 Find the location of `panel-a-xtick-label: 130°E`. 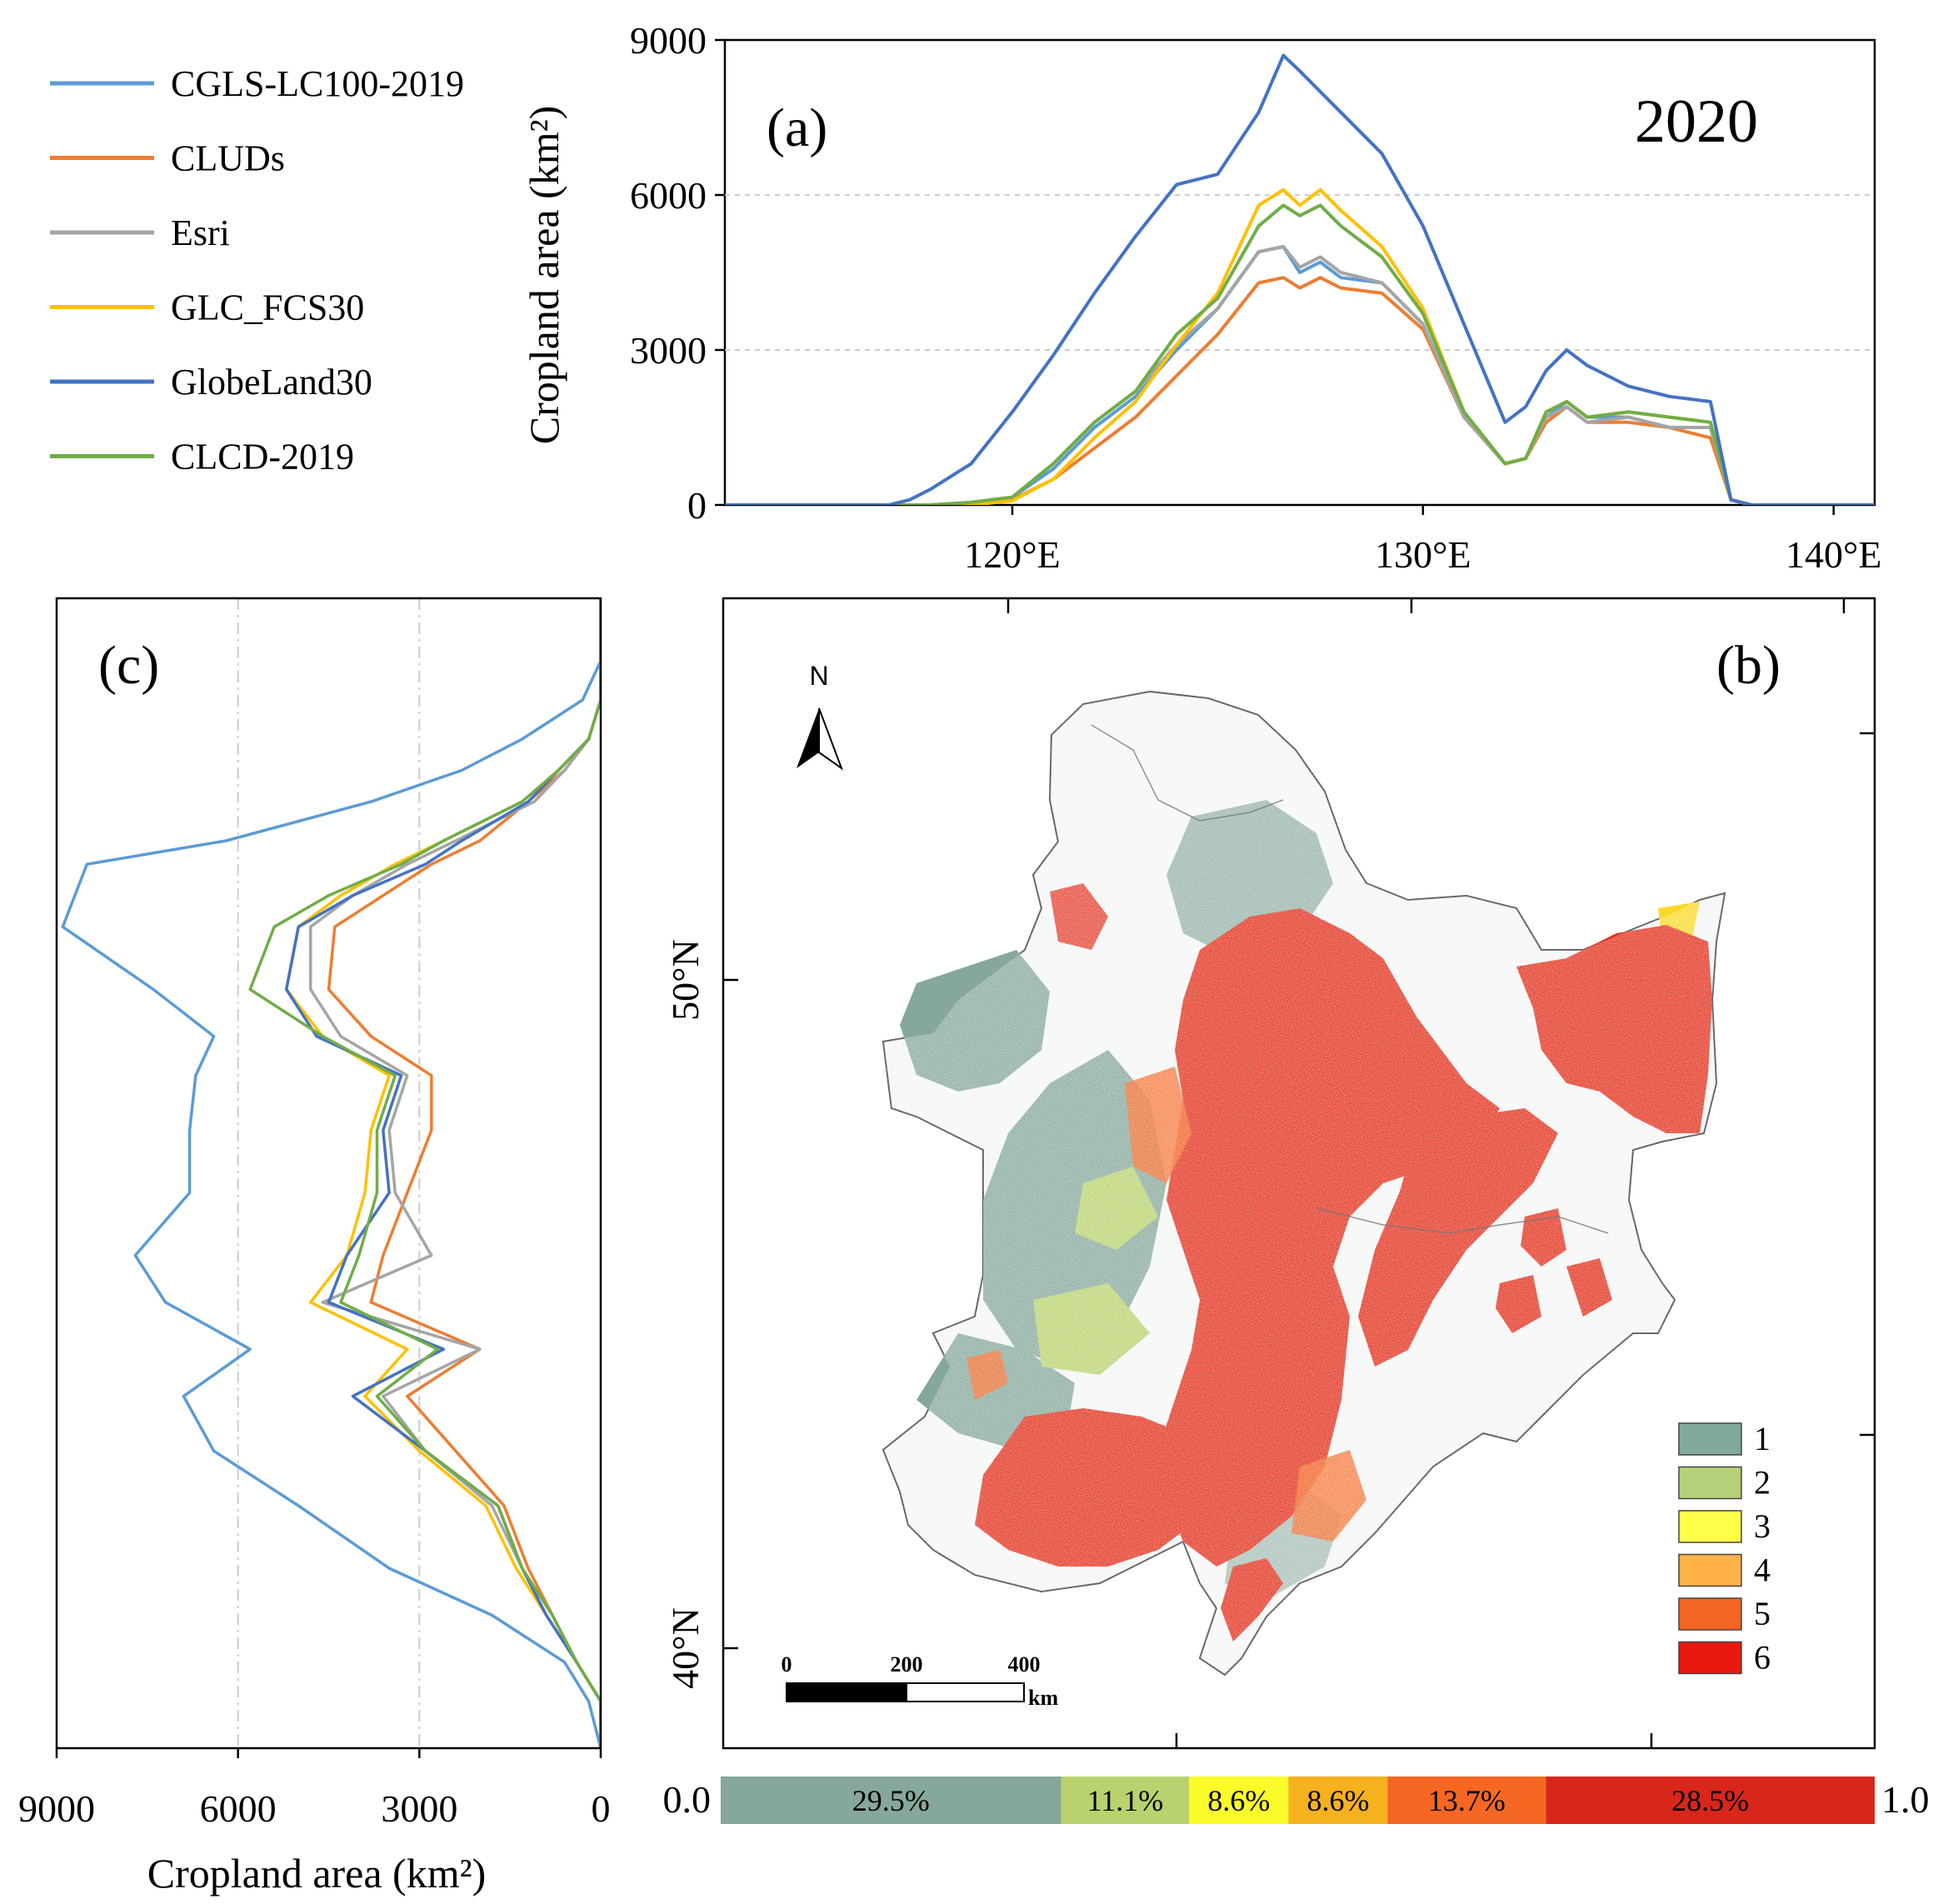

panel-a-xtick-label: 130°E is located at coordinates (1423, 554).